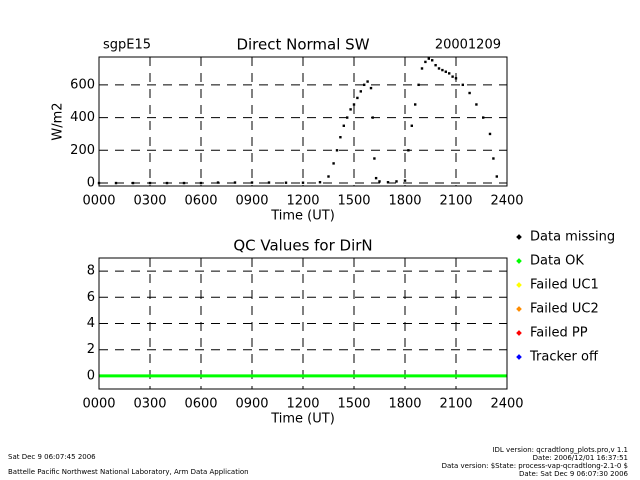 Image resolution: width=640 pixels, height=480 pixels. Describe the element at coordinates (149, 201) in the screenshot. I see `x-tick-label: 0300` at that location.